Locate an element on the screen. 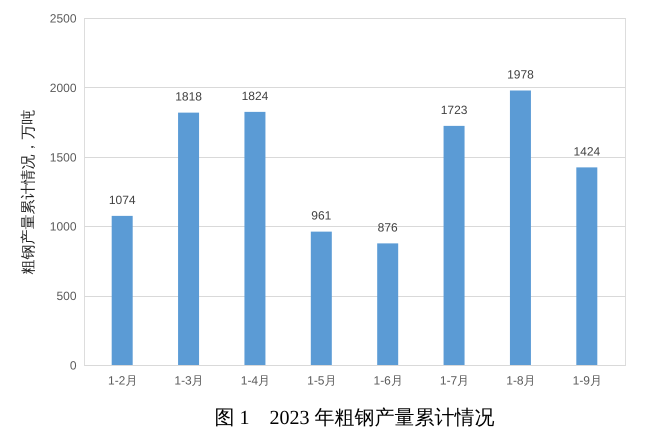  data-label: 961 is located at coordinates (321, 215).